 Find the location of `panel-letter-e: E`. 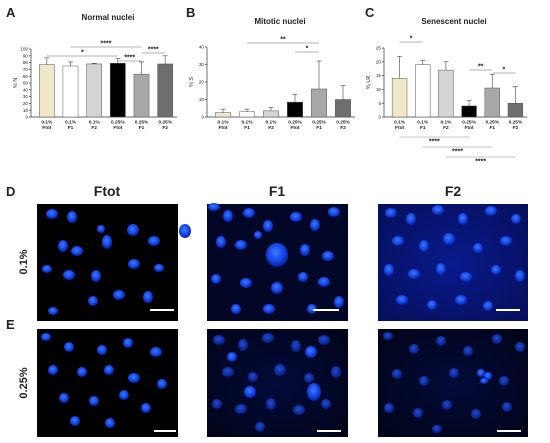

panel-letter-e: E is located at coordinates (10, 324).